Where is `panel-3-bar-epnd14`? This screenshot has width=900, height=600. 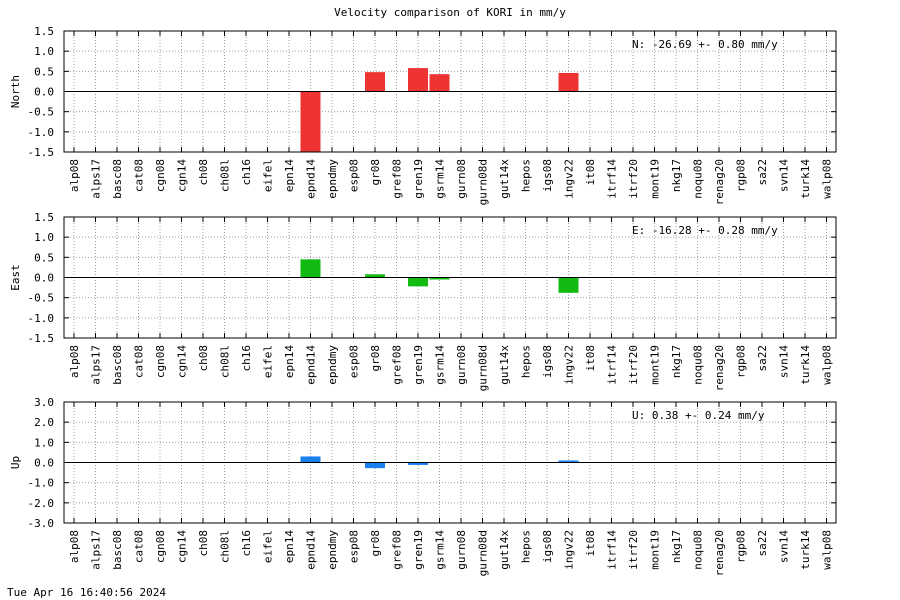
panel-3-bar-epnd14 is located at coordinates (310, 459).